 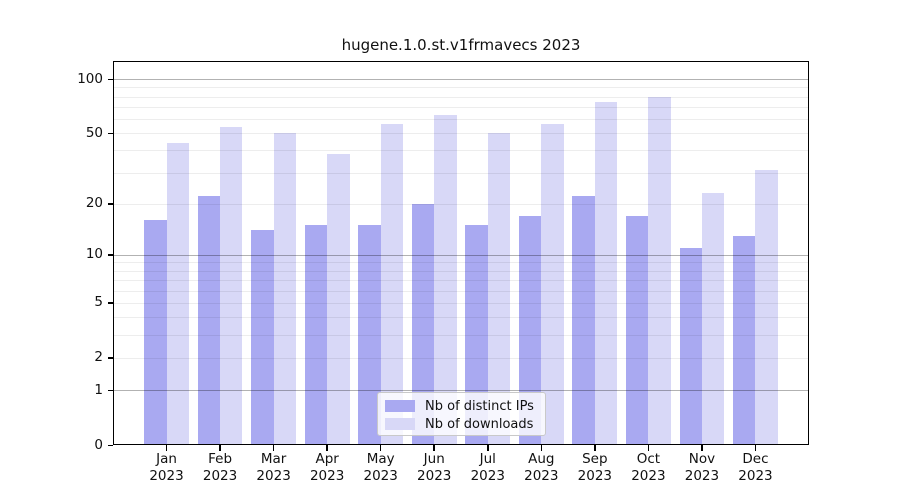 I want to click on bar-ips-may, so click(x=369, y=335).